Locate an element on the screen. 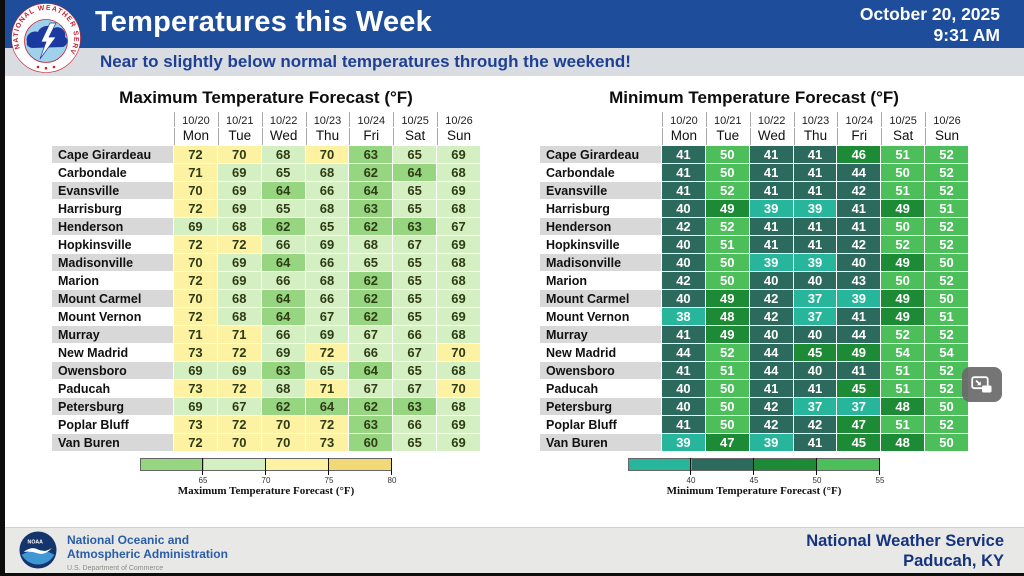 The image size is (1024, 576). table-row: Evansville 70 69 64 66 64 65 69 is located at coordinates (266, 190).